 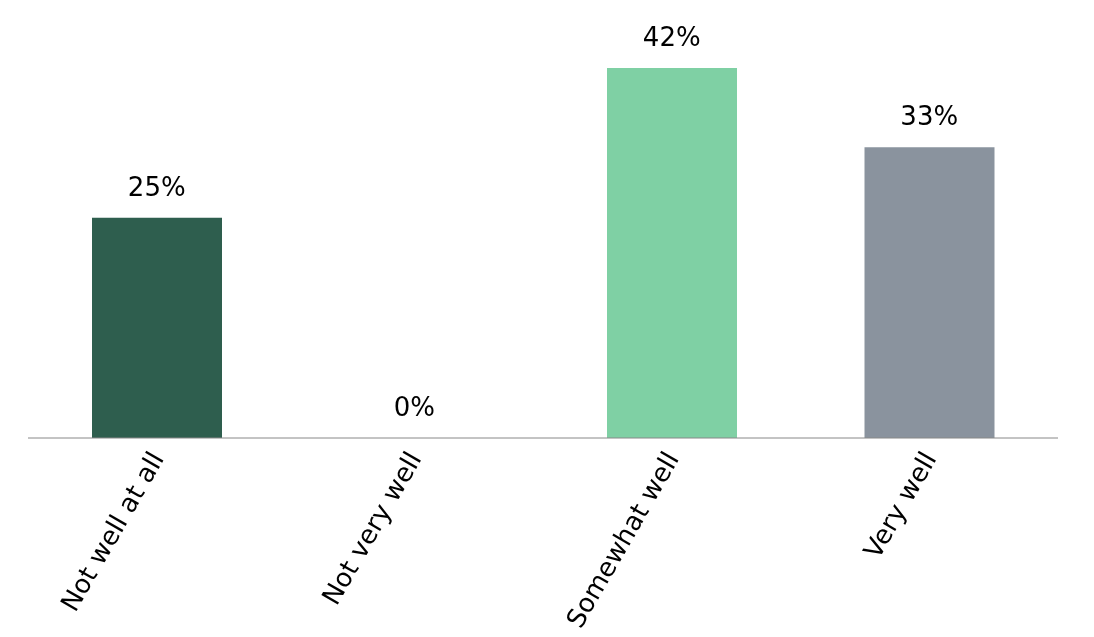 I want to click on data-label: 33%, so click(x=929, y=116).